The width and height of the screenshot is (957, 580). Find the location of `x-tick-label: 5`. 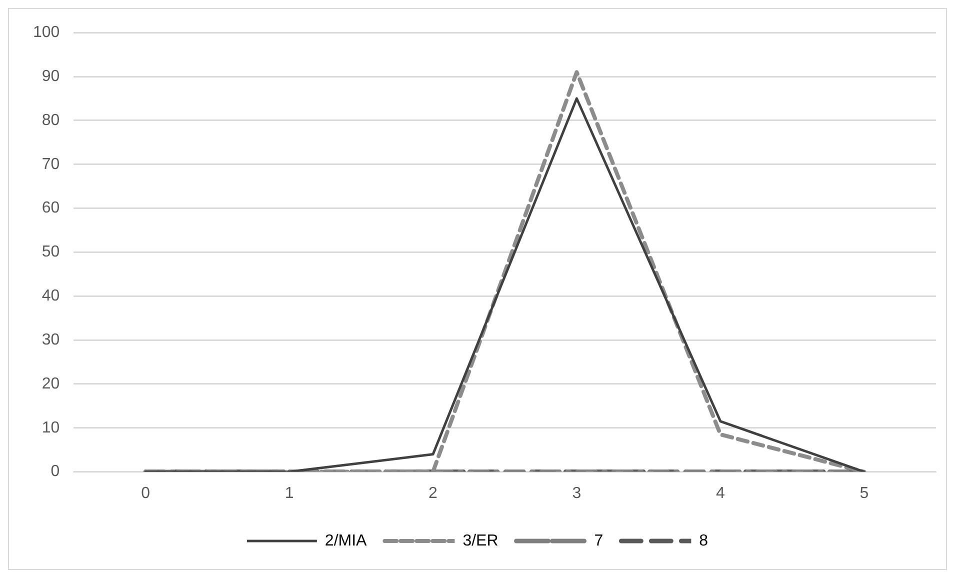

x-tick-label: 5 is located at coordinates (864, 493).